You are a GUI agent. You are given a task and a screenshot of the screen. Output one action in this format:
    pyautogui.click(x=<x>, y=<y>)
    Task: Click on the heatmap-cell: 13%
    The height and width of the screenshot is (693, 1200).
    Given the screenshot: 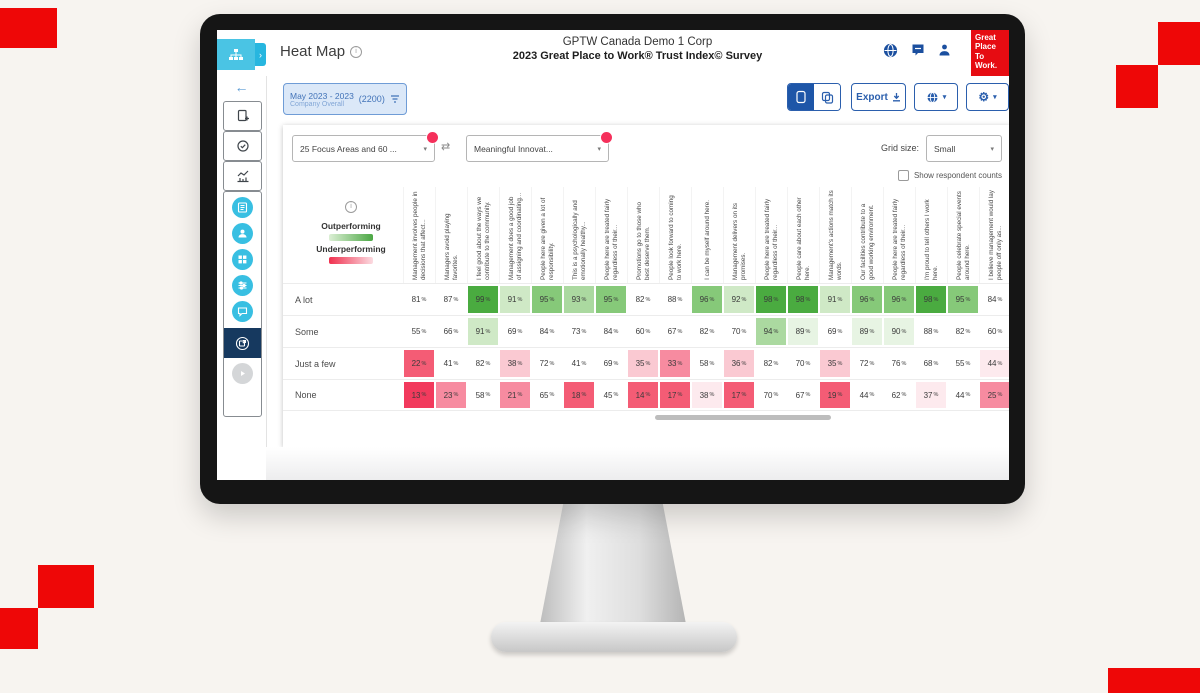 What is the action you would take?
    pyautogui.click(x=419, y=395)
    